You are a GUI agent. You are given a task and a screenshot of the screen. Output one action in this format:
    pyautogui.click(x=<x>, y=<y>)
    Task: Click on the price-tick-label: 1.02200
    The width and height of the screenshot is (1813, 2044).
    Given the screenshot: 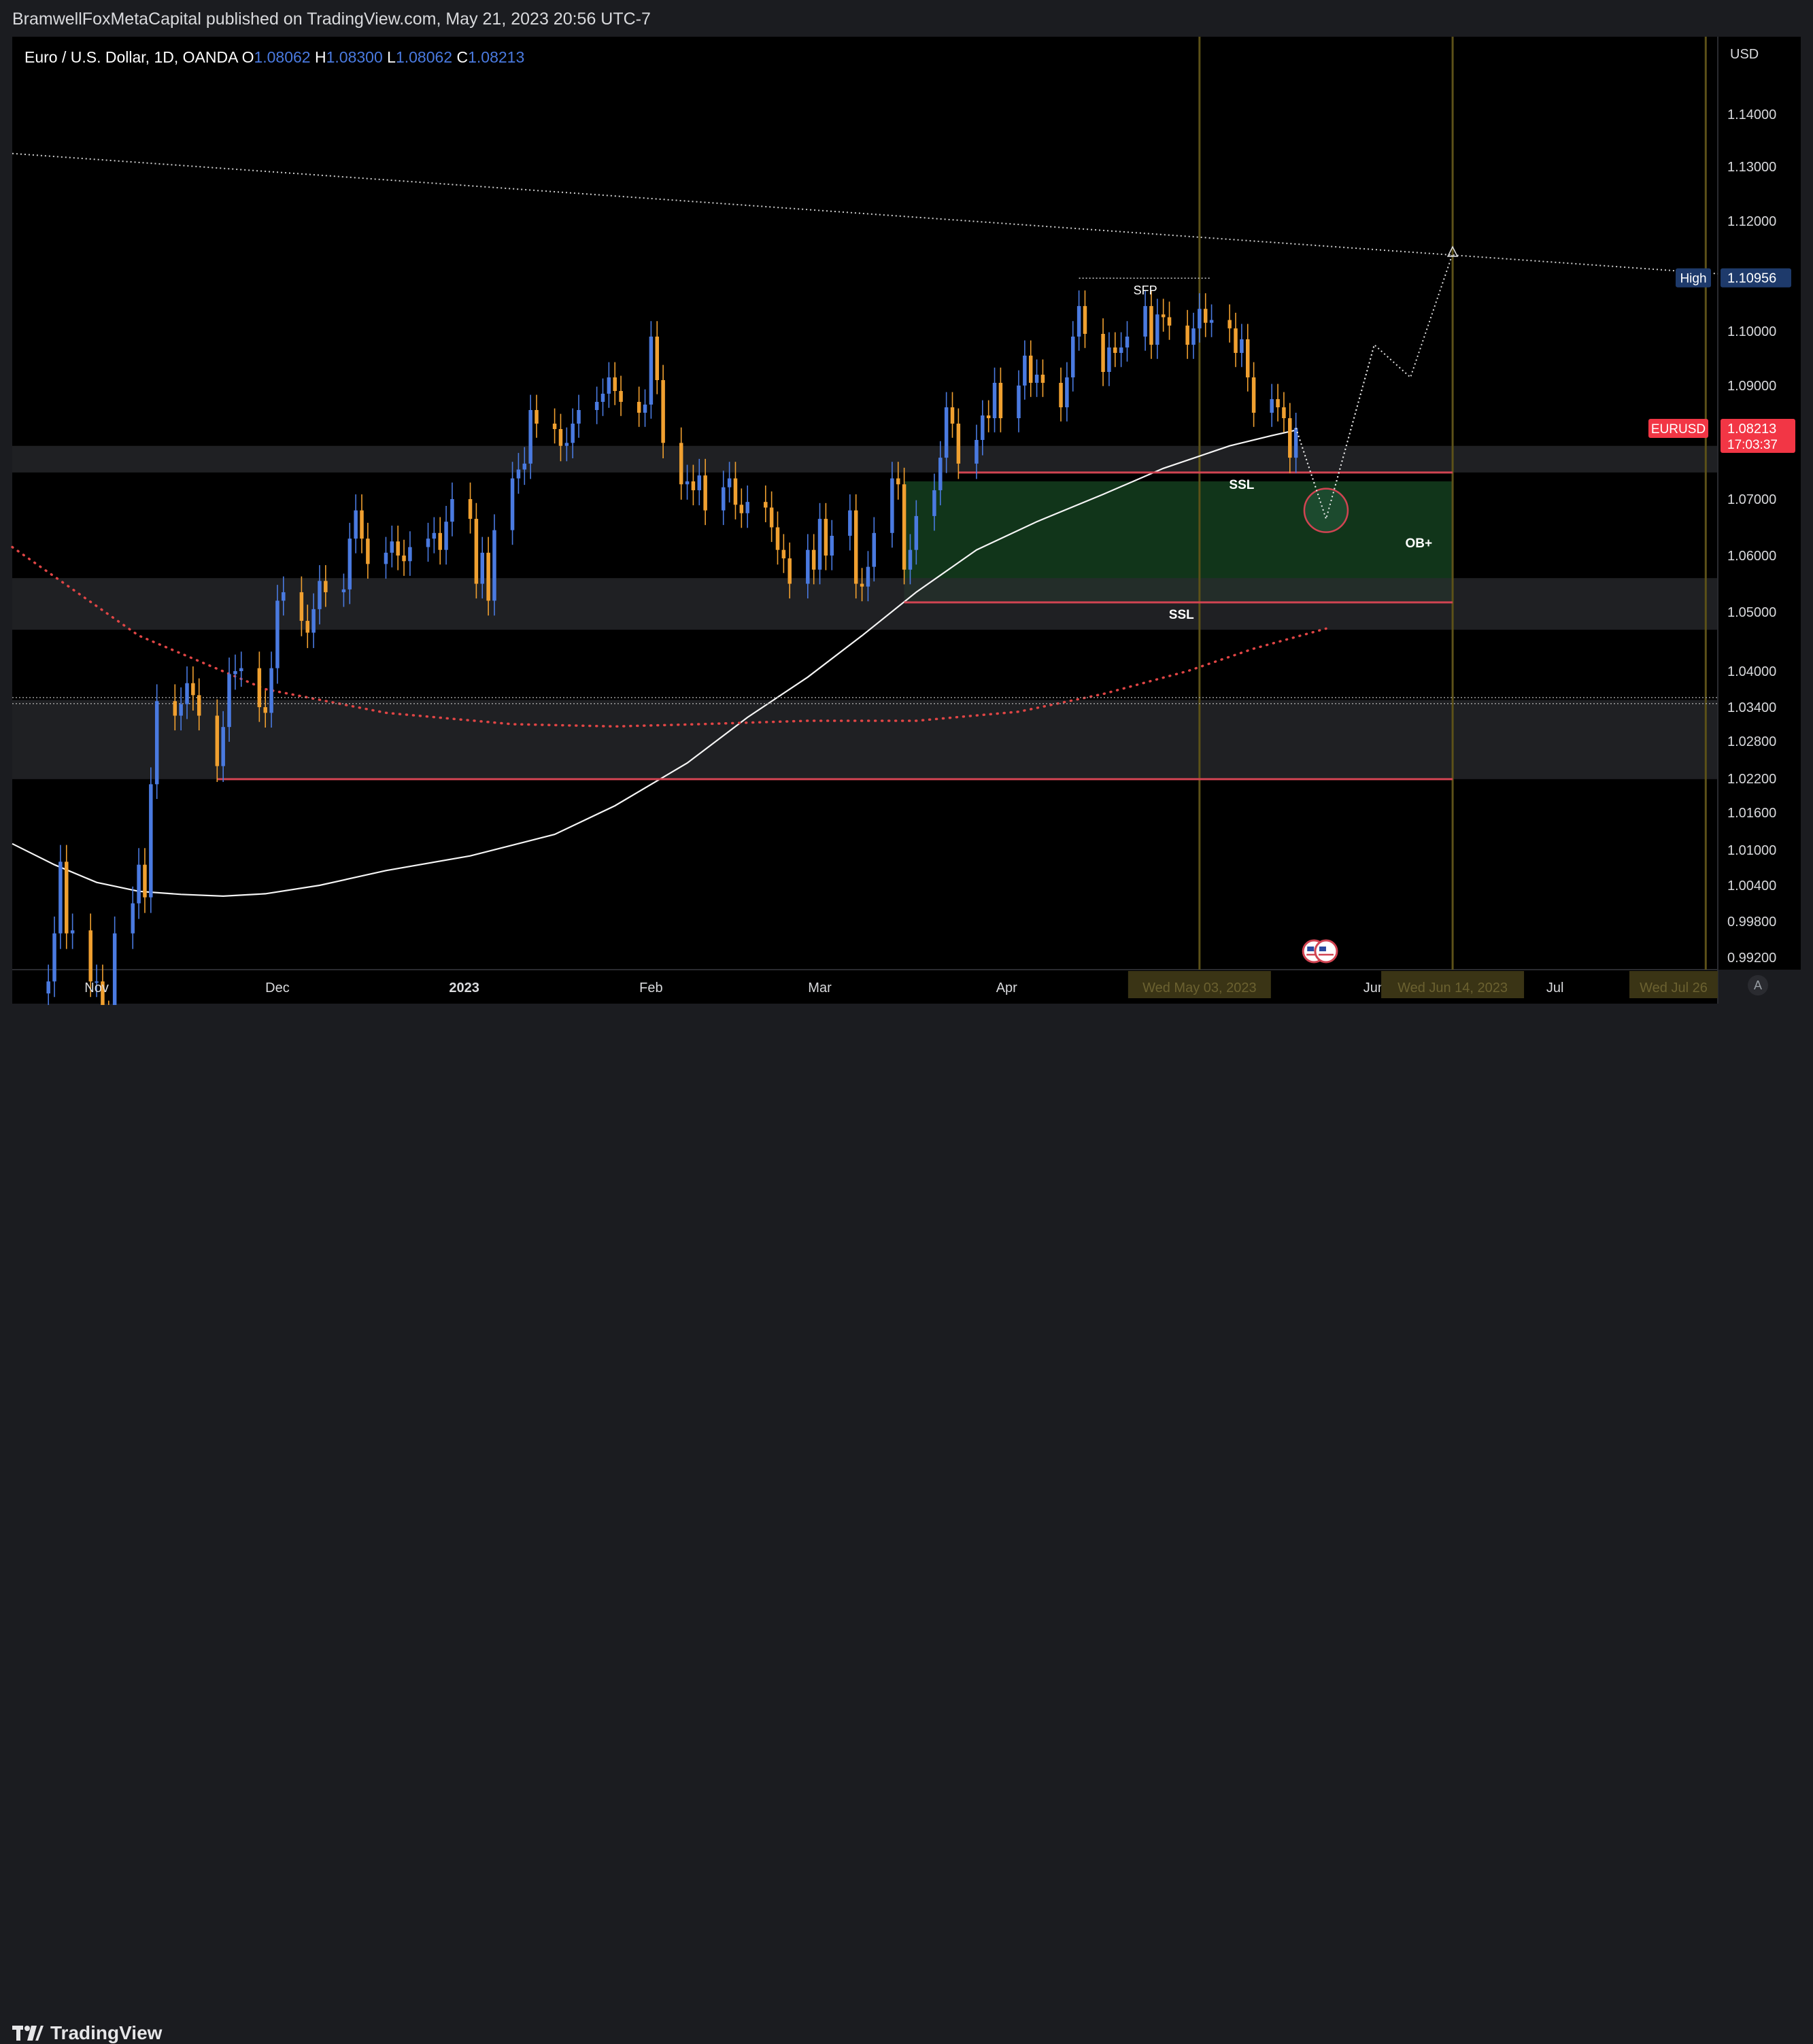 What is the action you would take?
    pyautogui.click(x=1752, y=779)
    